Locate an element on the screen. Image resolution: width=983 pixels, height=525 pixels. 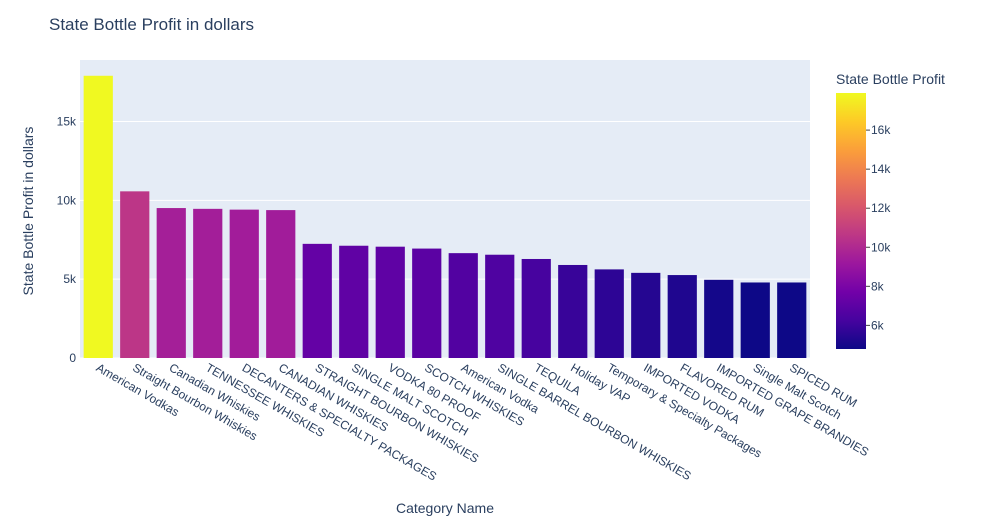
colorbar-tick-label: 6k is located at coordinates (878, 325).